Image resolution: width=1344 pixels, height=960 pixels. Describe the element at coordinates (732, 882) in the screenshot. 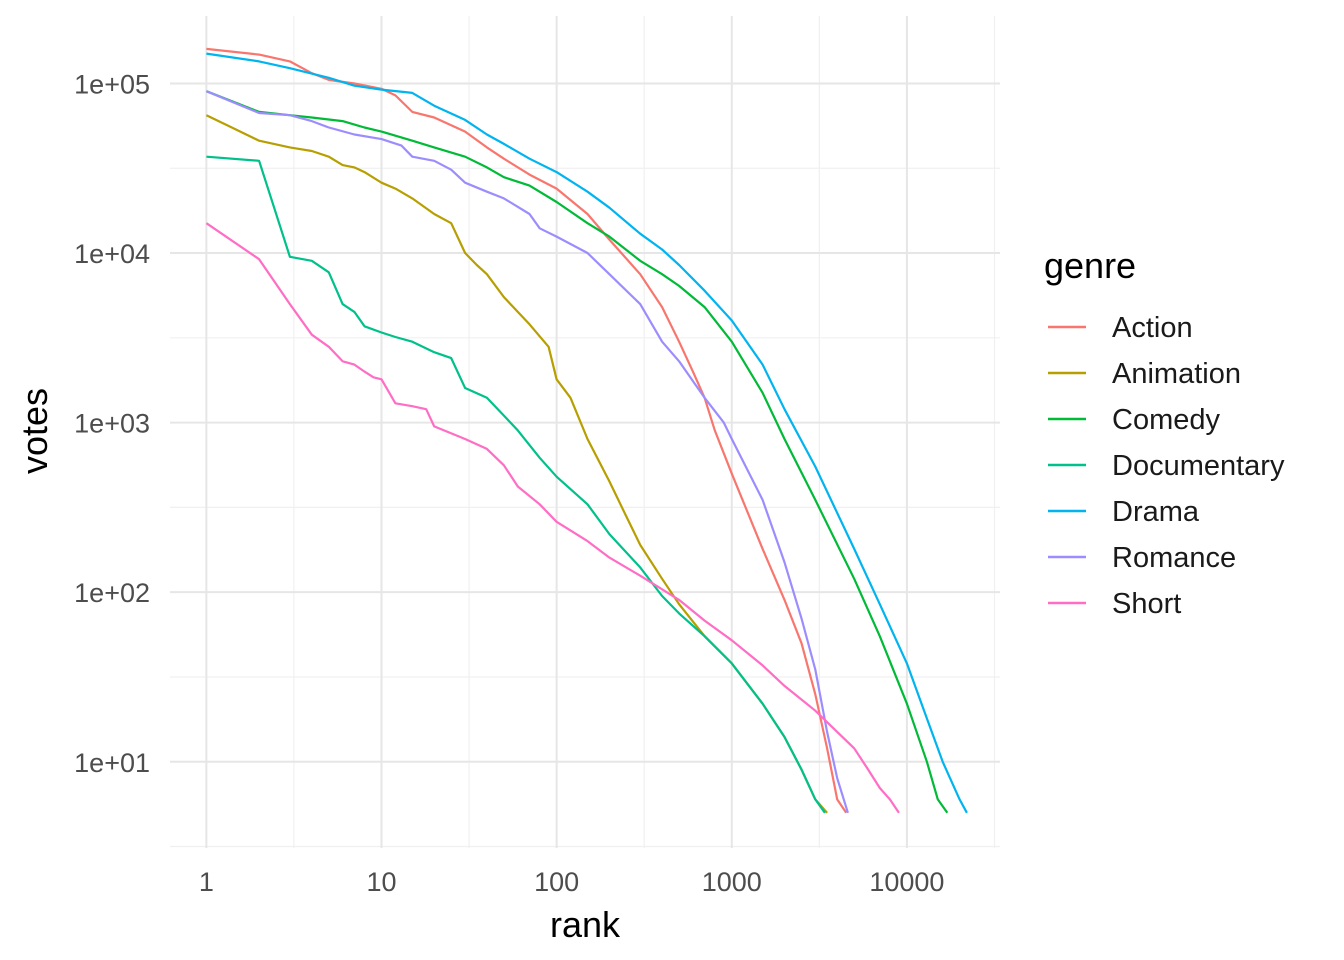

I see `x-tick-label: 1000` at that location.